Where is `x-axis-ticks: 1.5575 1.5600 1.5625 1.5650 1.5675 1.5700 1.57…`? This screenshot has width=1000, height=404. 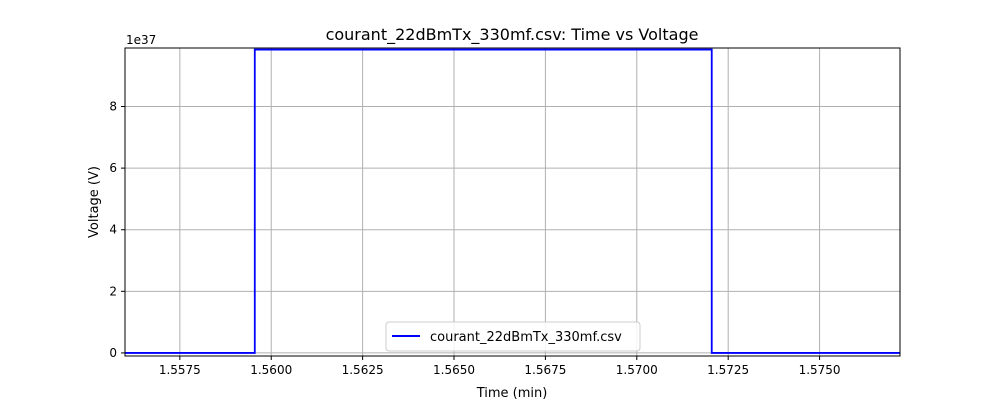
x-axis-ticks: 1.5575 1.5600 1.5625 1.5650 1.5675 1.5700 1.57… is located at coordinates (500, 366).